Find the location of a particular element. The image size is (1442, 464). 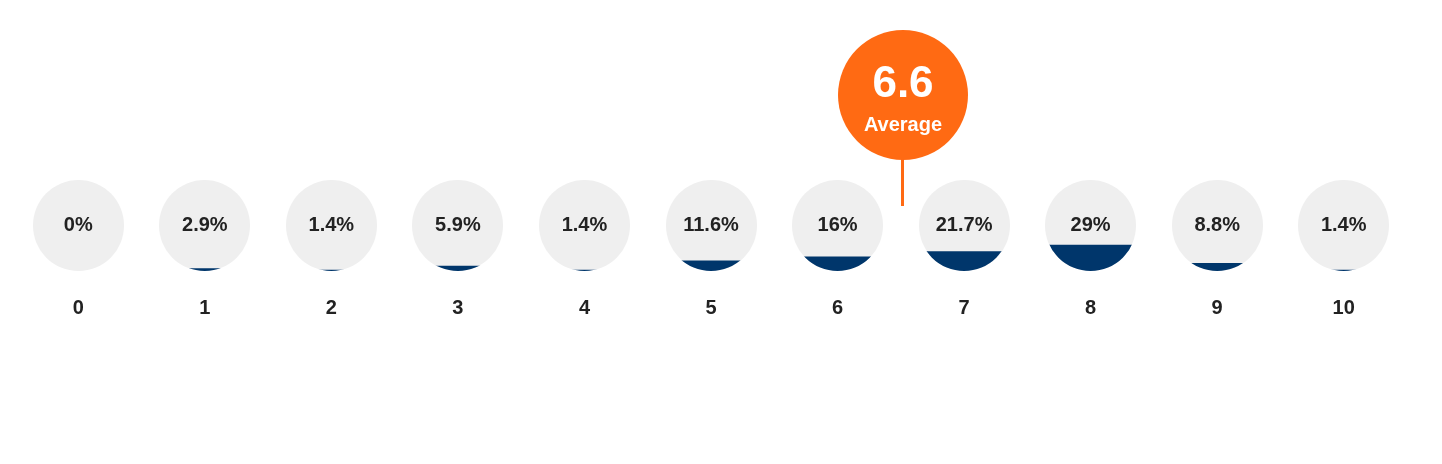

data-label: 16% is located at coordinates (837, 224).